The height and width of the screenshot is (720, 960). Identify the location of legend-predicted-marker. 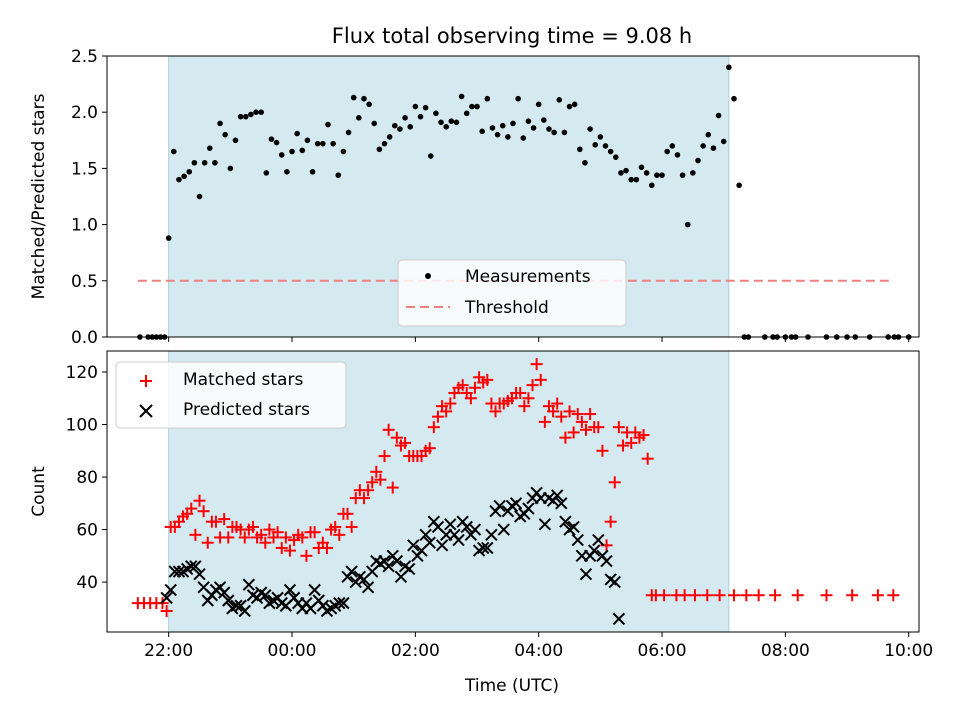
(146, 411).